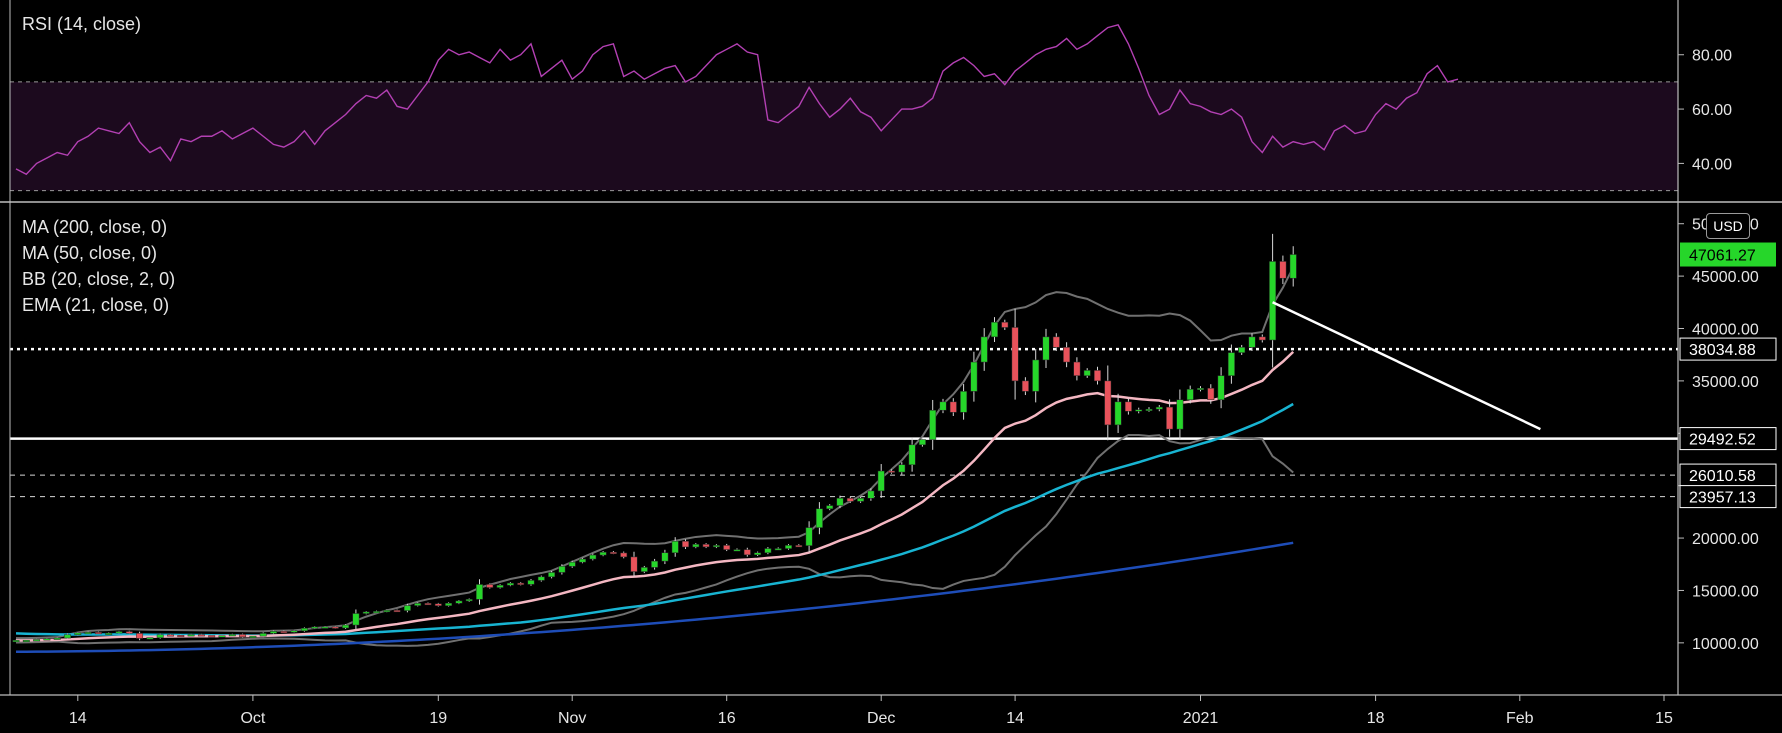 This screenshot has width=1782, height=733. Describe the element at coordinates (1406, 366) in the screenshot. I see `trendline` at that location.